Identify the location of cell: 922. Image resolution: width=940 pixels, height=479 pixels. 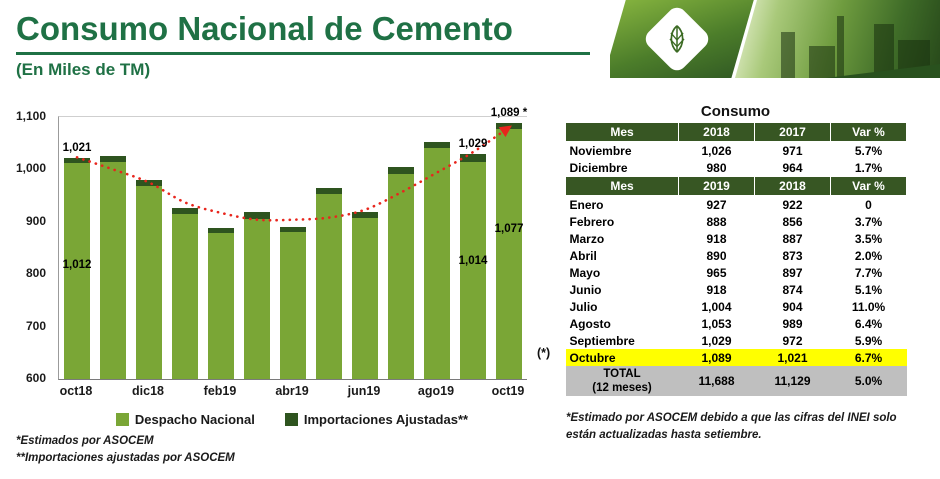
(792, 204).